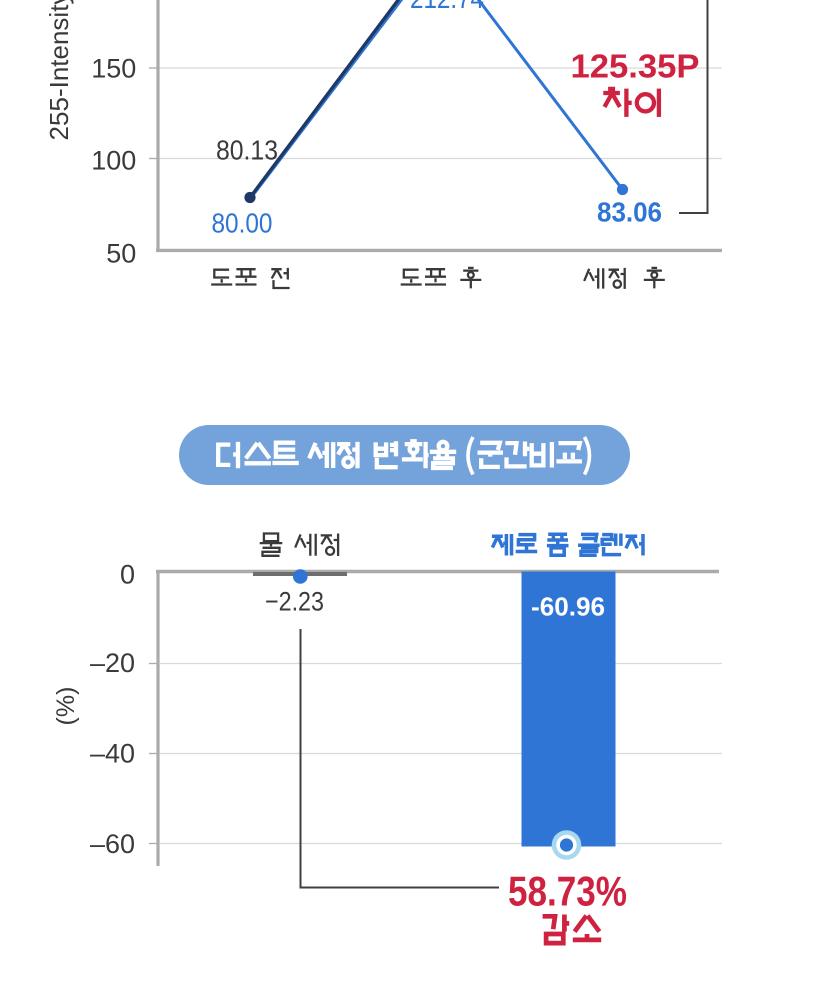 Image resolution: width=816 pixels, height=997 pixels. I want to click on svg-text: 125.35P, so click(635, 66).